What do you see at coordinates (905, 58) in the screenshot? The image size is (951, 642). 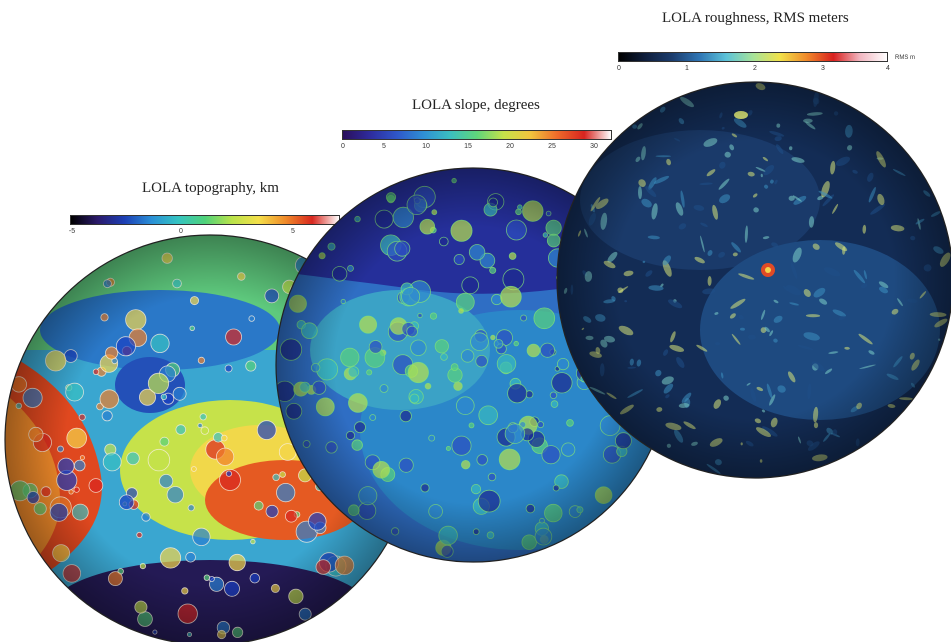 I see `roughness-unit-label: RMS m` at bounding box center [905, 58].